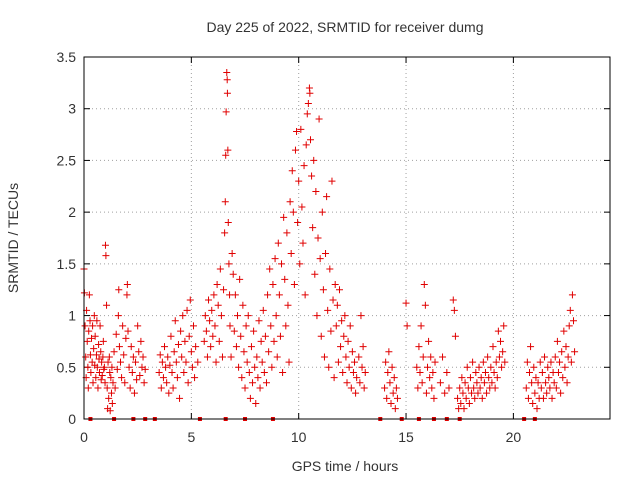 This screenshot has width=640, height=480. What do you see at coordinates (67, 160) in the screenshot?
I see `y-tick-label: 2.5` at bounding box center [67, 160].